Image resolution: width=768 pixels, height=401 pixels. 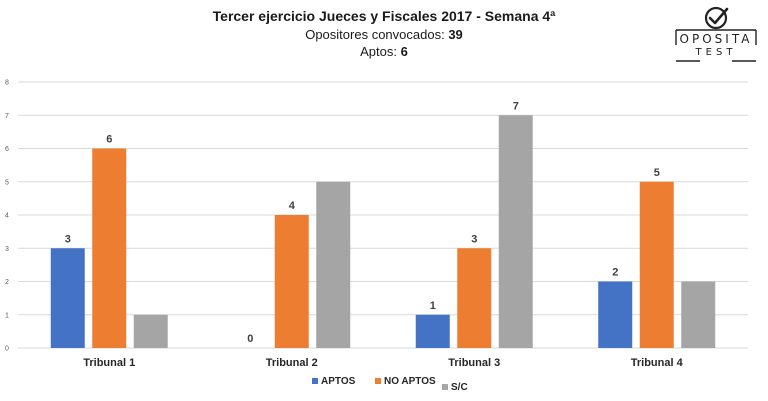 What do you see at coordinates (657, 363) in the screenshot?
I see `x-tick-label: Tribunal 4` at bounding box center [657, 363].